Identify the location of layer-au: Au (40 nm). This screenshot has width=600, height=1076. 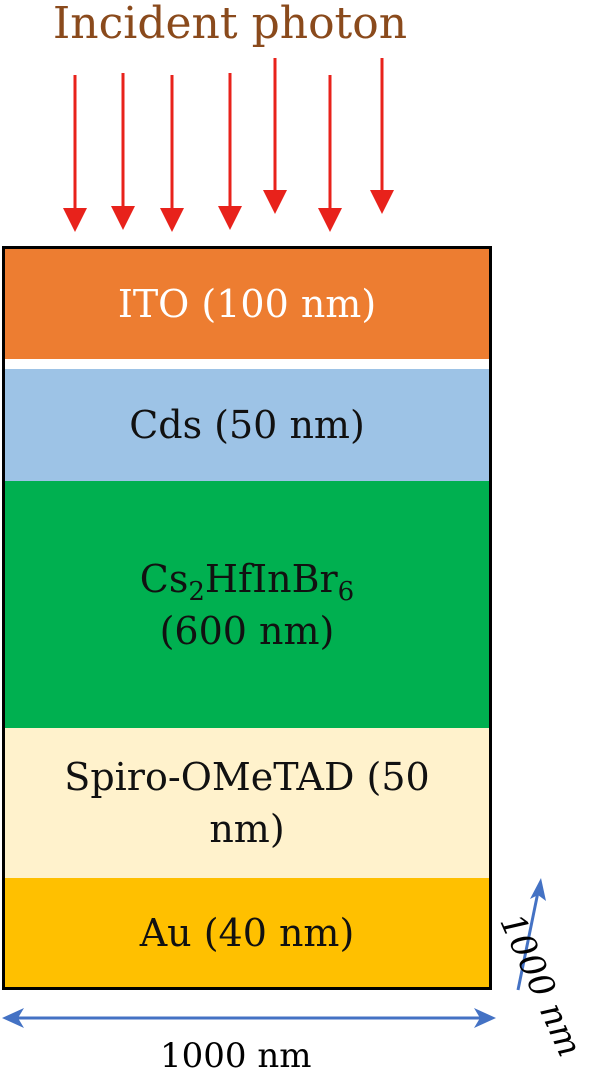
(247, 932).